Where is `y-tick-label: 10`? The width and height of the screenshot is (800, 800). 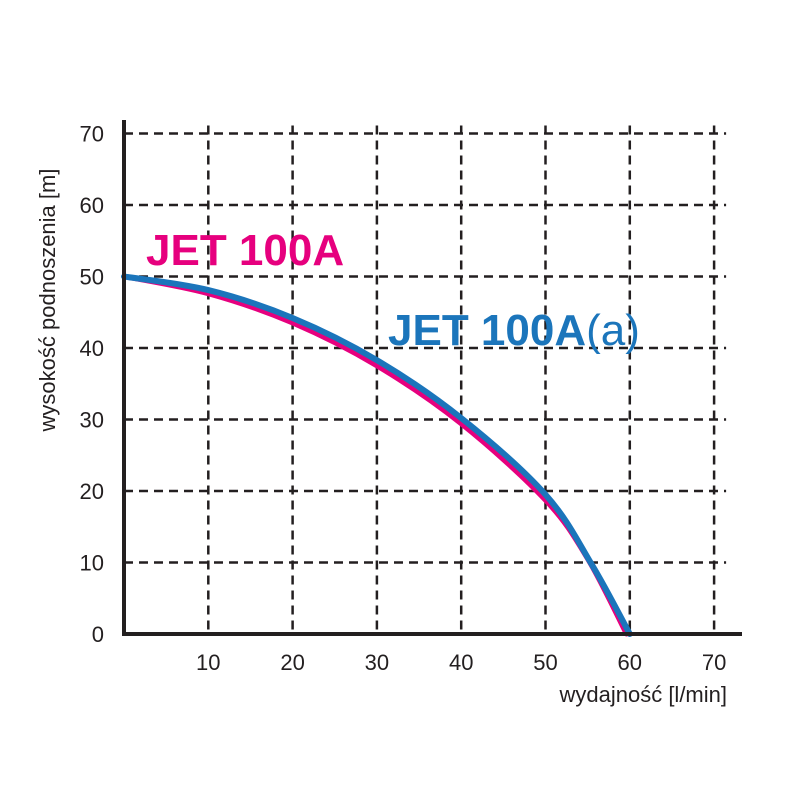 y-tick-label: 10 is located at coordinates (92, 563).